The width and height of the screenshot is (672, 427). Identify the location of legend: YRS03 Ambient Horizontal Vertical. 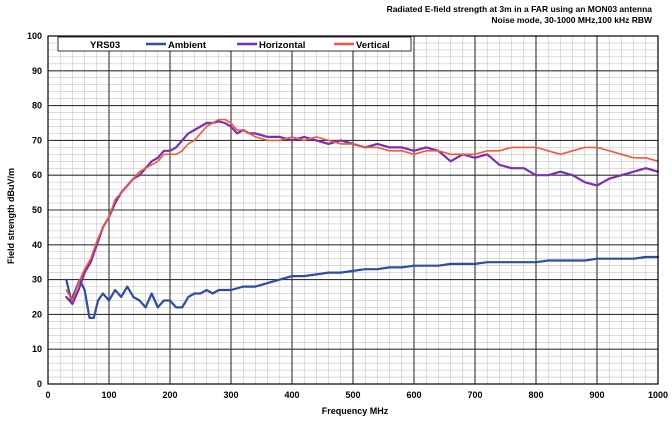
(234, 44).